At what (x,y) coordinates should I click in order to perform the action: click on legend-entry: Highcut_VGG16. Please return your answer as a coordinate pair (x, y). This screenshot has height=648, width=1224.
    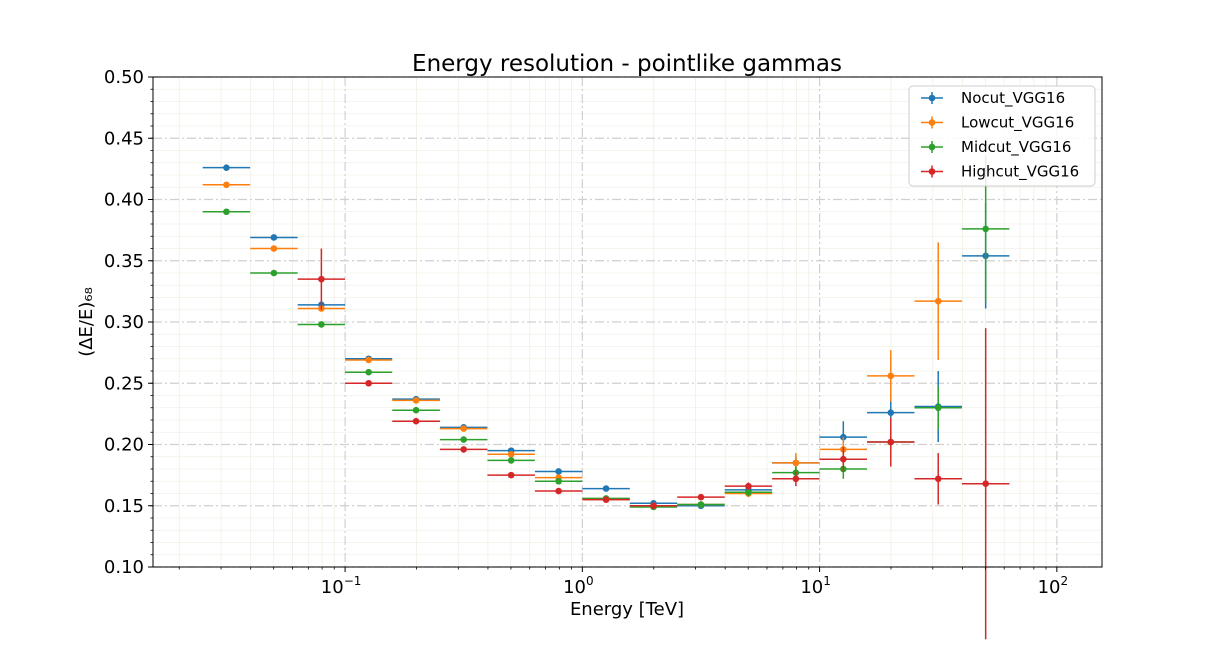
    Looking at the image, I should click on (1000, 172).